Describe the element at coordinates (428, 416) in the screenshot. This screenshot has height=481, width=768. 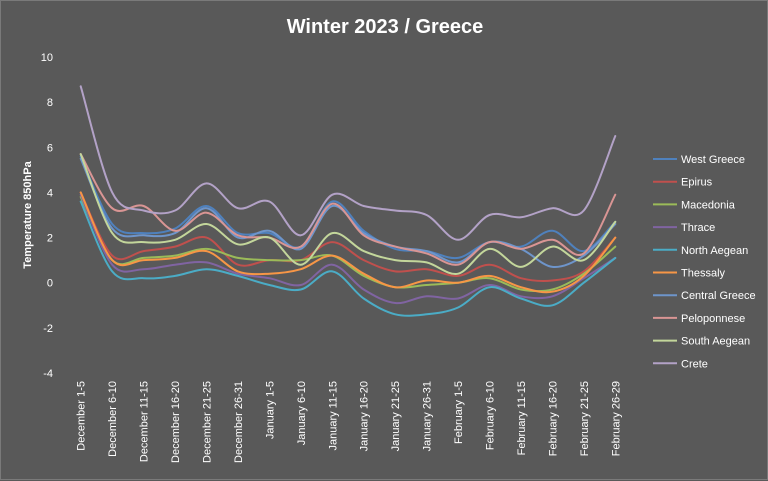
I see `x-tick-label: January 26-31` at that location.